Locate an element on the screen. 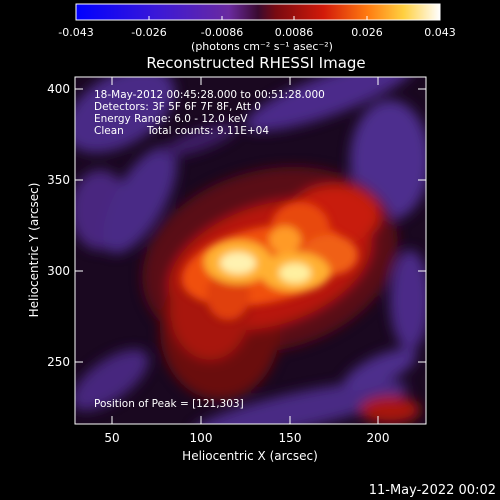 The width and height of the screenshot is (500, 500). colorbar is located at coordinates (258, 12).